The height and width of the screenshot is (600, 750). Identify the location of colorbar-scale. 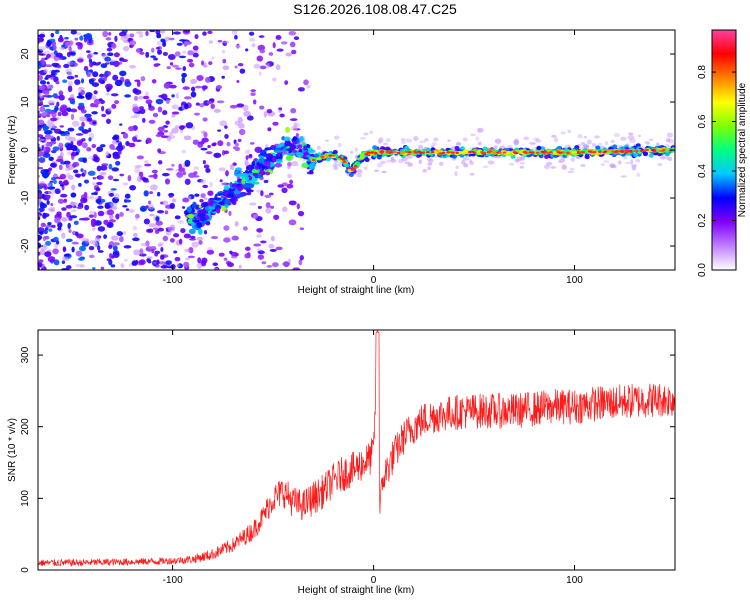
(724, 150).